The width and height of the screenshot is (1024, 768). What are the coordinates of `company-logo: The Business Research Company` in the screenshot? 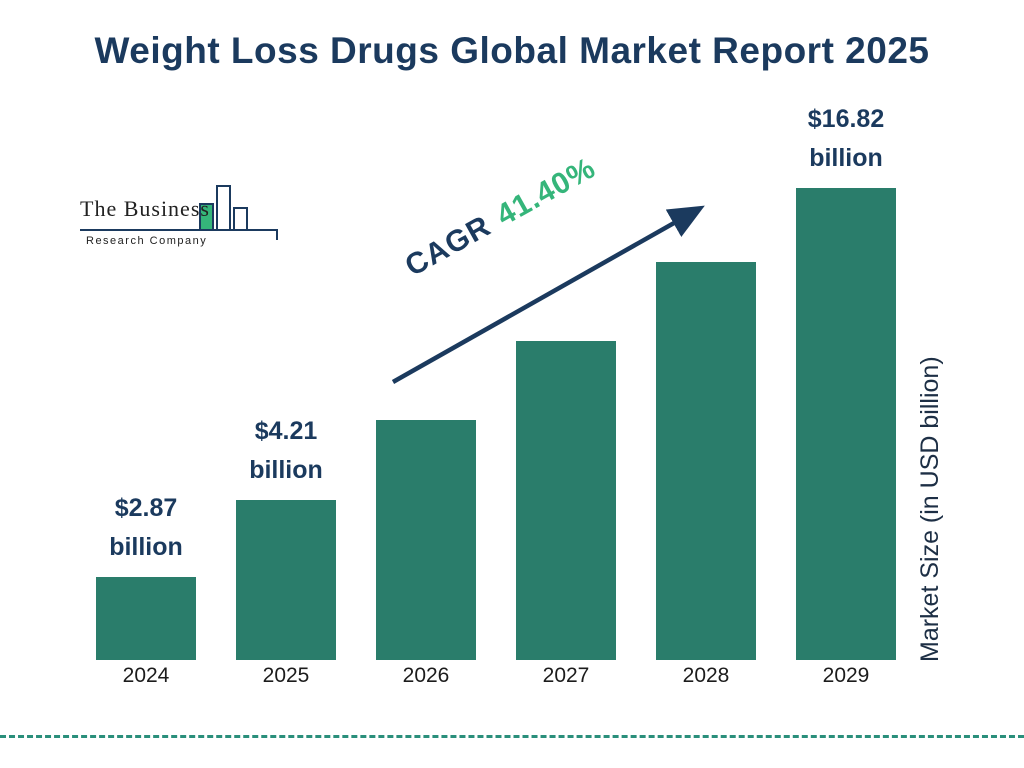 It's located at (182, 214).